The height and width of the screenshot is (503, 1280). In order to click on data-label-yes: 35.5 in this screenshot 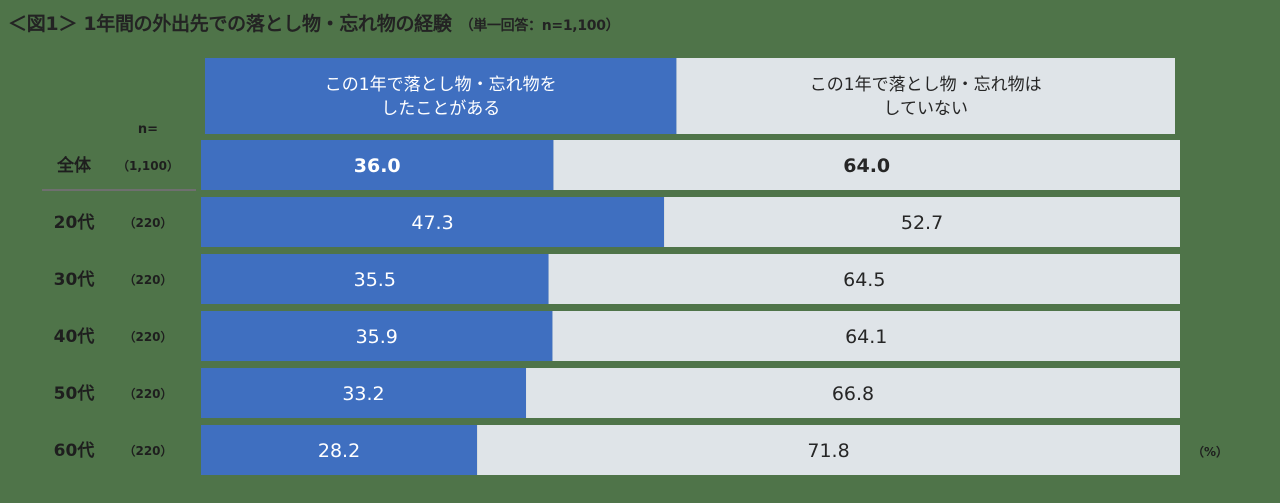, I will do `click(375, 280)`.